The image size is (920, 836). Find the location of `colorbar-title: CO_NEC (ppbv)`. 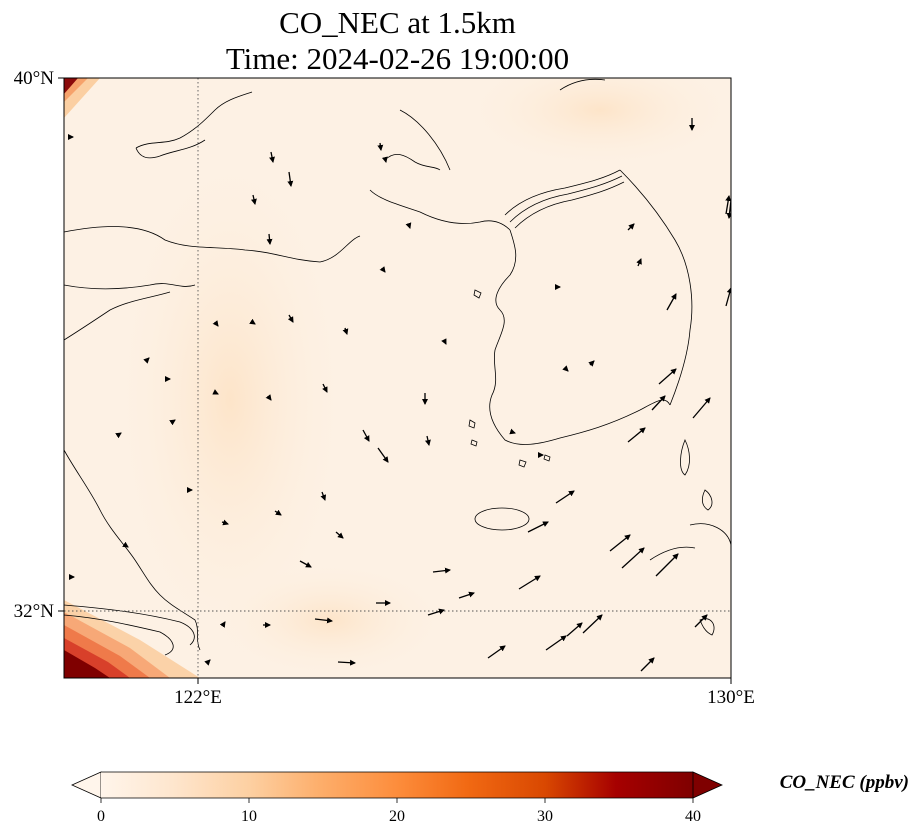

colorbar-title: CO_NEC (ppbv) is located at coordinates (844, 782).